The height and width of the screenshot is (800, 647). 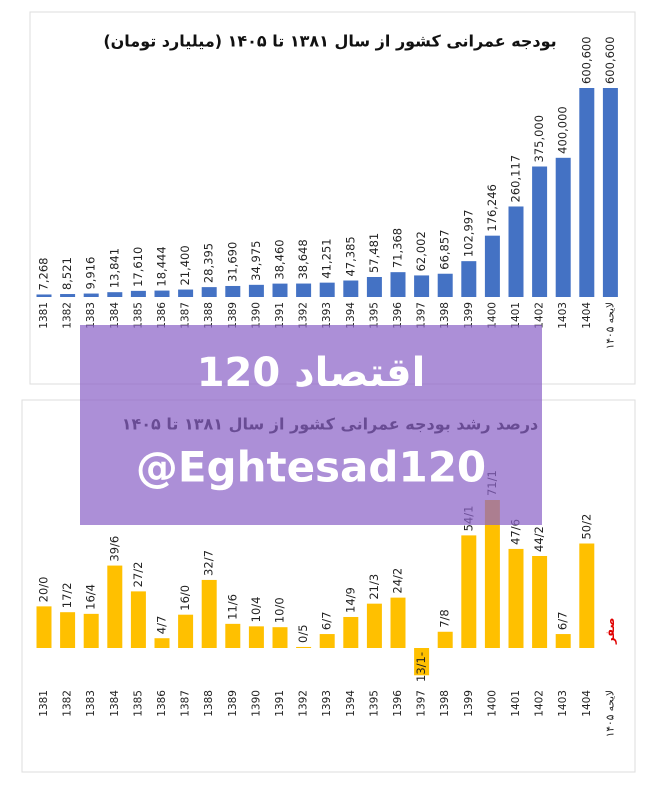 I want to click on value-label: 66,857, so click(x=445, y=249).